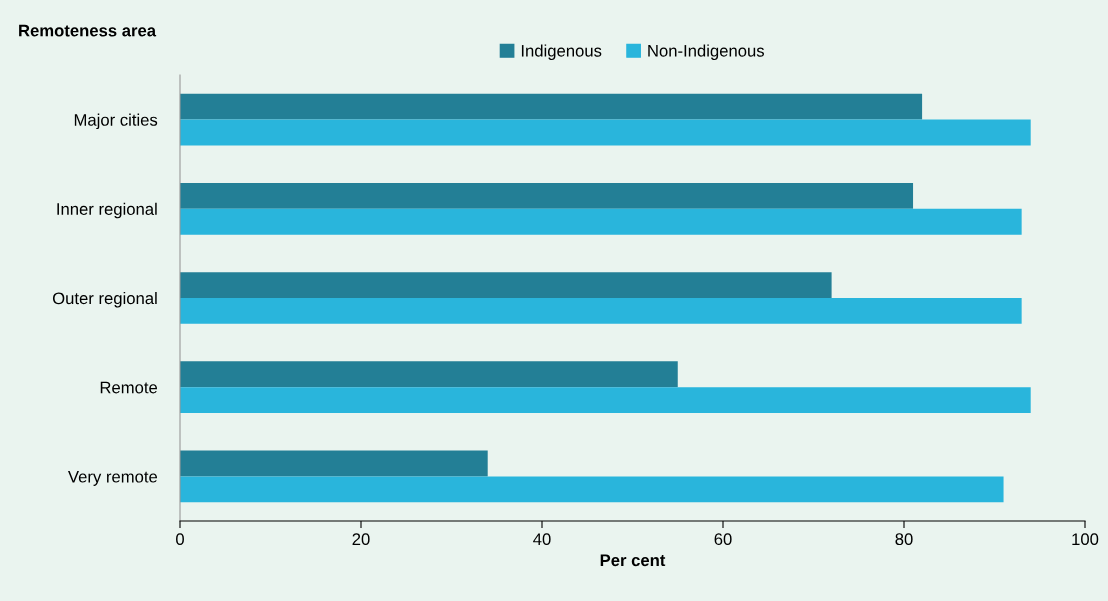  What do you see at coordinates (88, 30) in the screenshot?
I see `y-axis-title: Remoteness area` at bounding box center [88, 30].